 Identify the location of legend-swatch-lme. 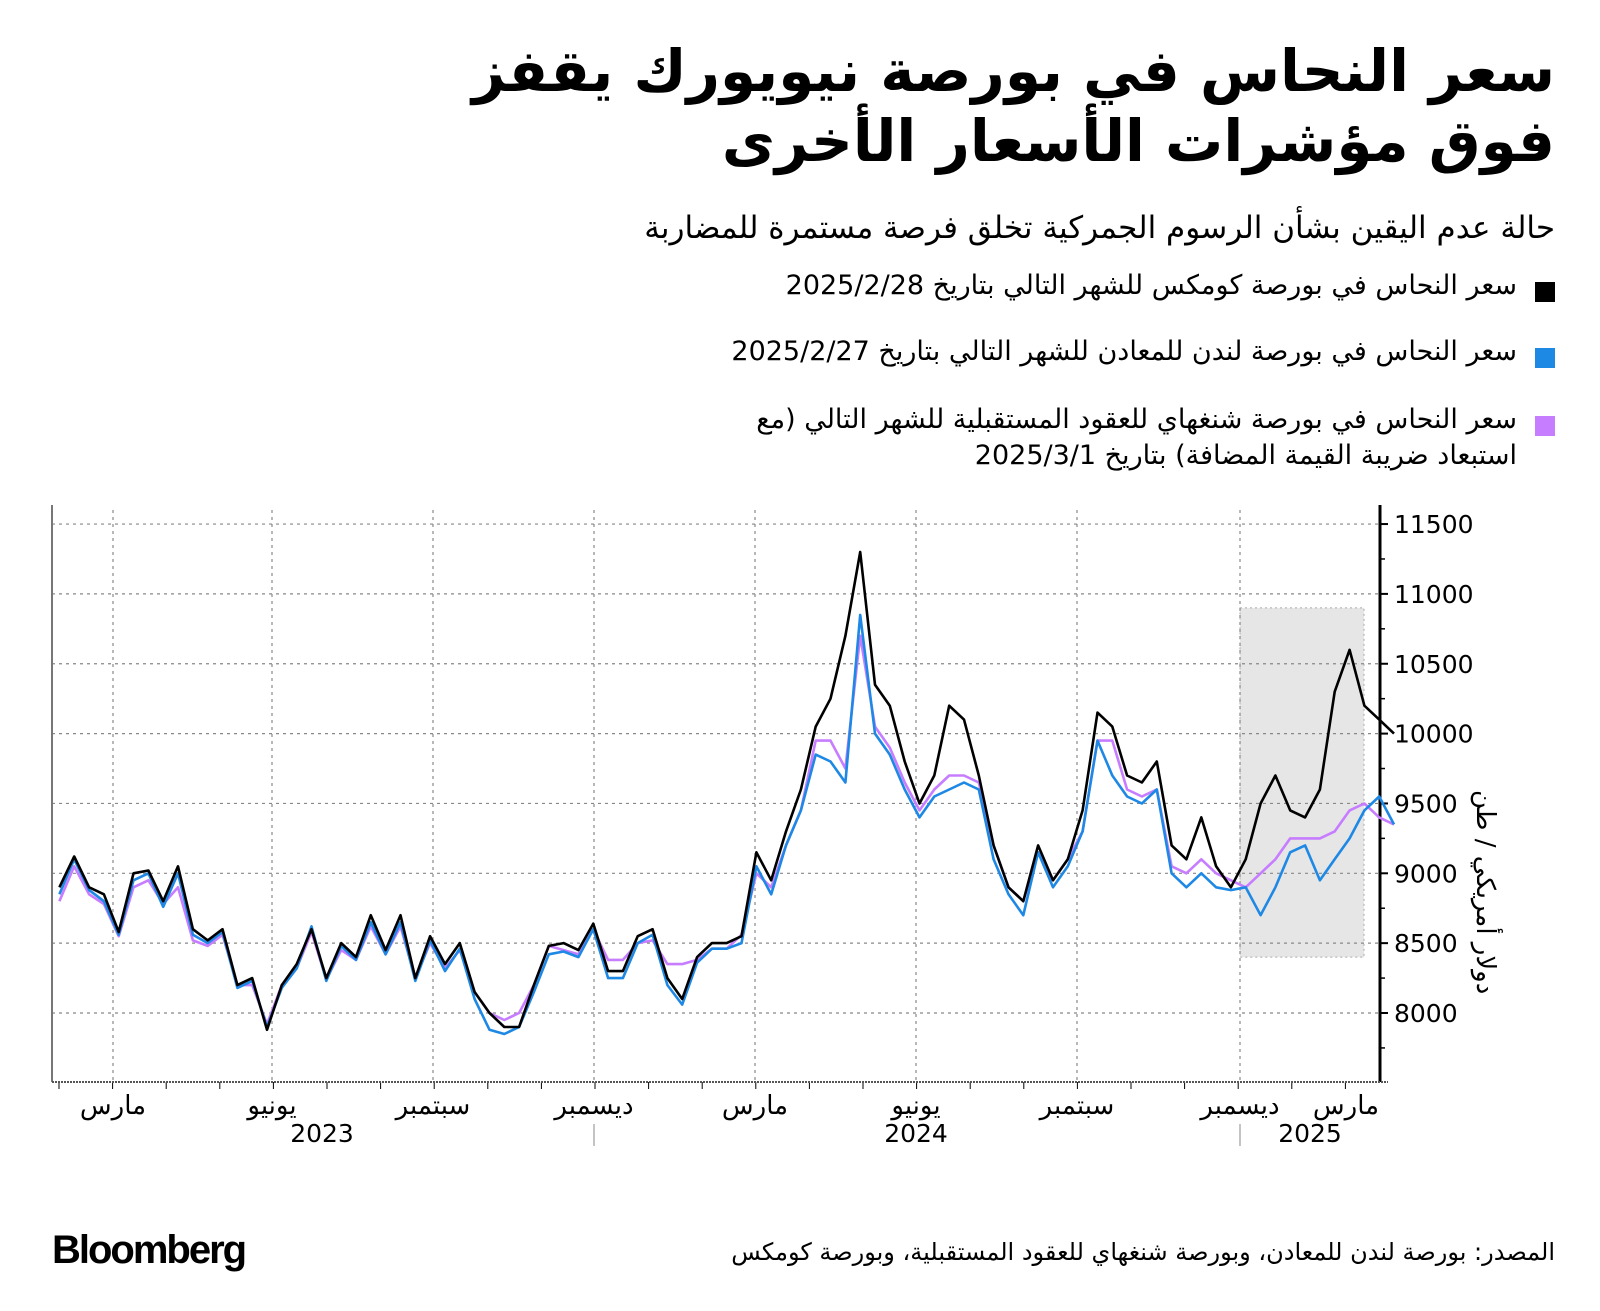
(1545, 358).